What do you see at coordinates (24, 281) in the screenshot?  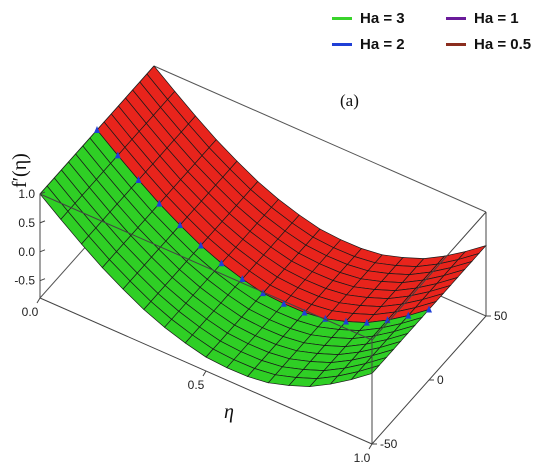 I see `z-tick-label: -0.5` at bounding box center [24, 281].